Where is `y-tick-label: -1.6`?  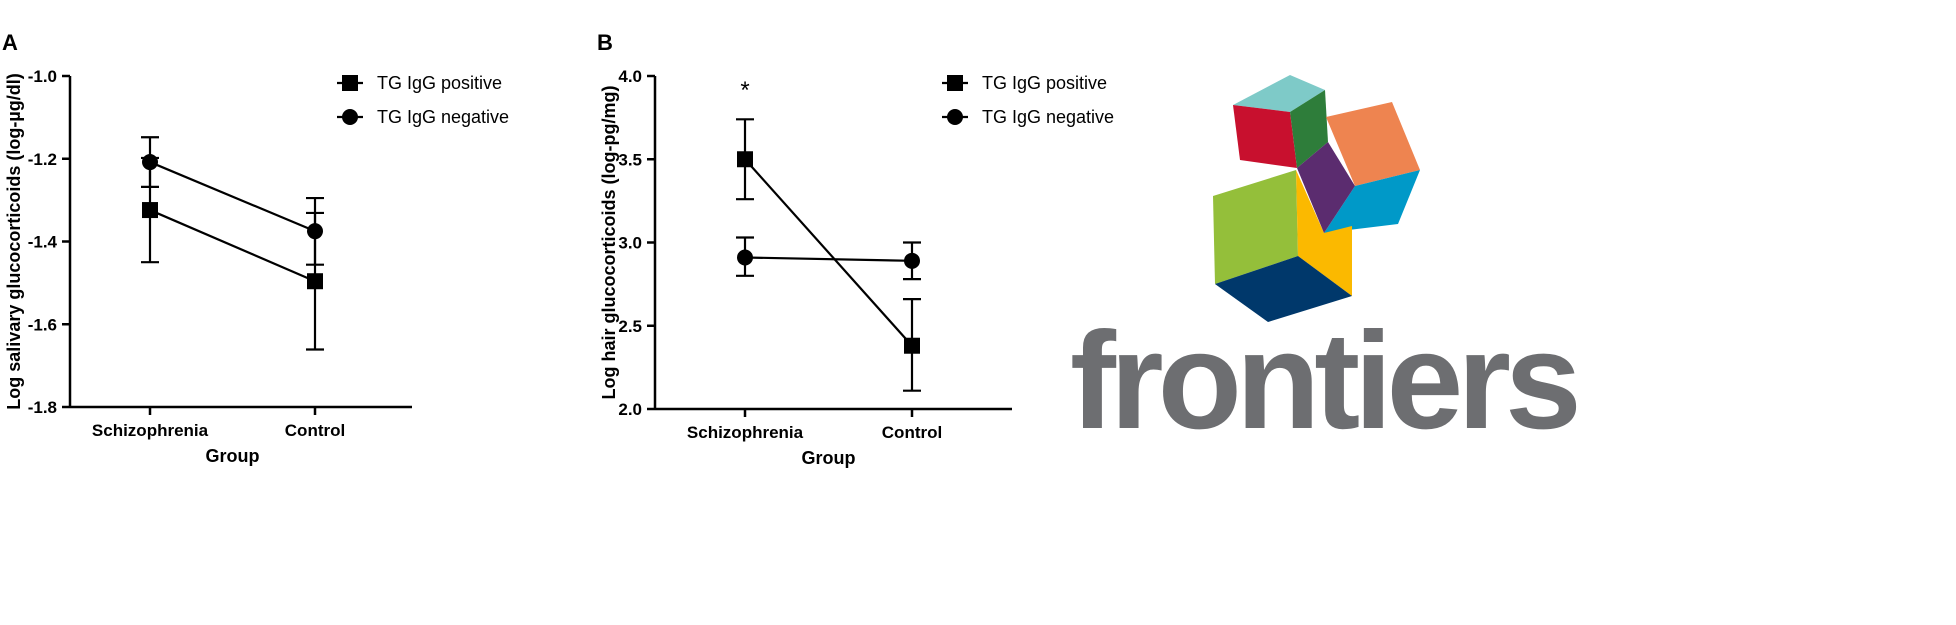 y-tick-label: -1.6 is located at coordinates (42, 324).